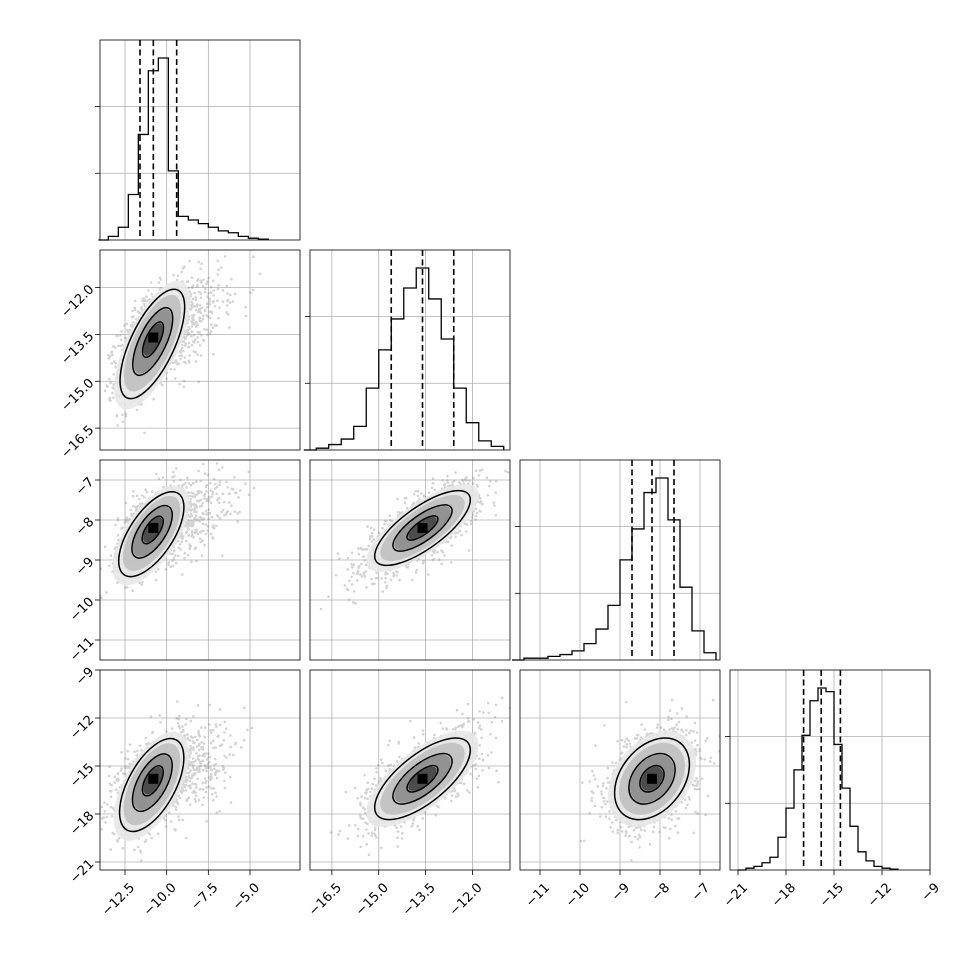 The height and width of the screenshot is (970, 970). What do you see at coordinates (85, 487) in the screenshot?
I see `ytick-label-row2-4: −7` at bounding box center [85, 487].